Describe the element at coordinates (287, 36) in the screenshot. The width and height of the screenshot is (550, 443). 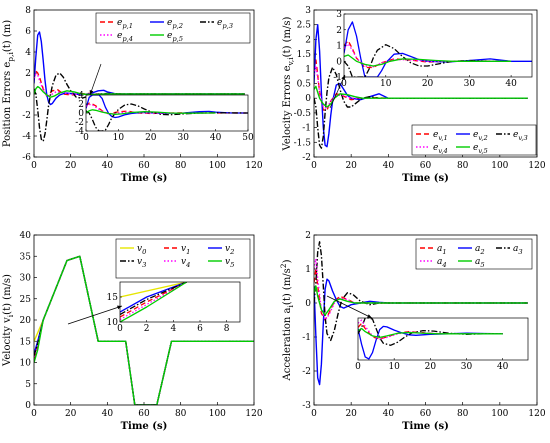
I see `label-span: (t) (m/s)` at that location.